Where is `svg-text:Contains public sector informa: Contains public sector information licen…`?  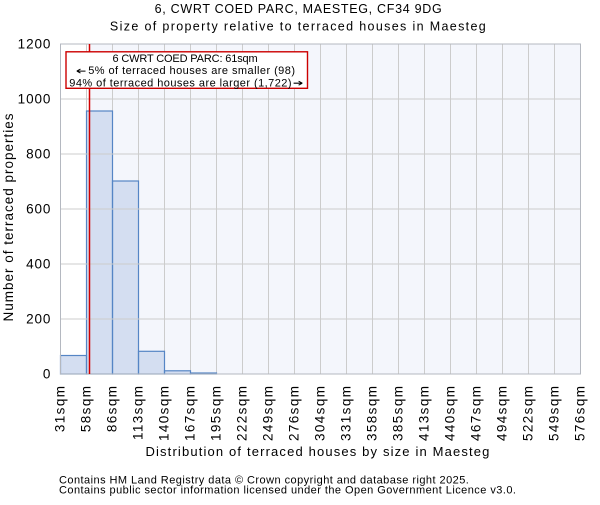
svg-text:Contains public sector informa: Contains public sector information licen… is located at coordinates (287, 490).